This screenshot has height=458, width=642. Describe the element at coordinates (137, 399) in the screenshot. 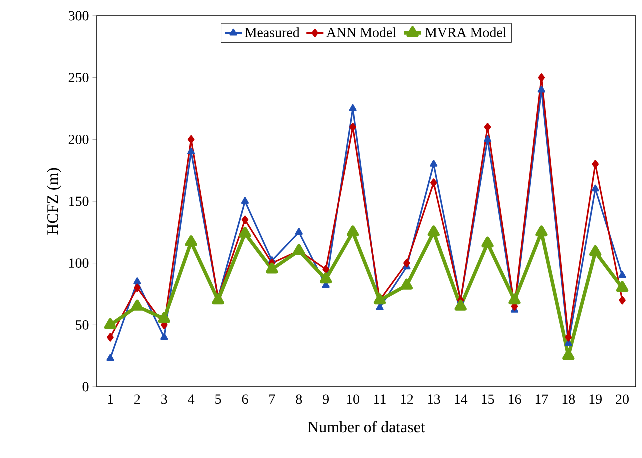

I see `x-tick-label: 2` at that location.